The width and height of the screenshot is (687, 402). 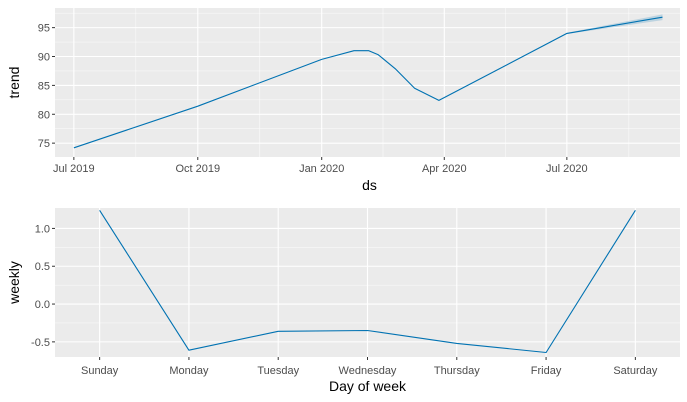 I want to click on weekly-y-axis-title: weekly, so click(x=14, y=283).